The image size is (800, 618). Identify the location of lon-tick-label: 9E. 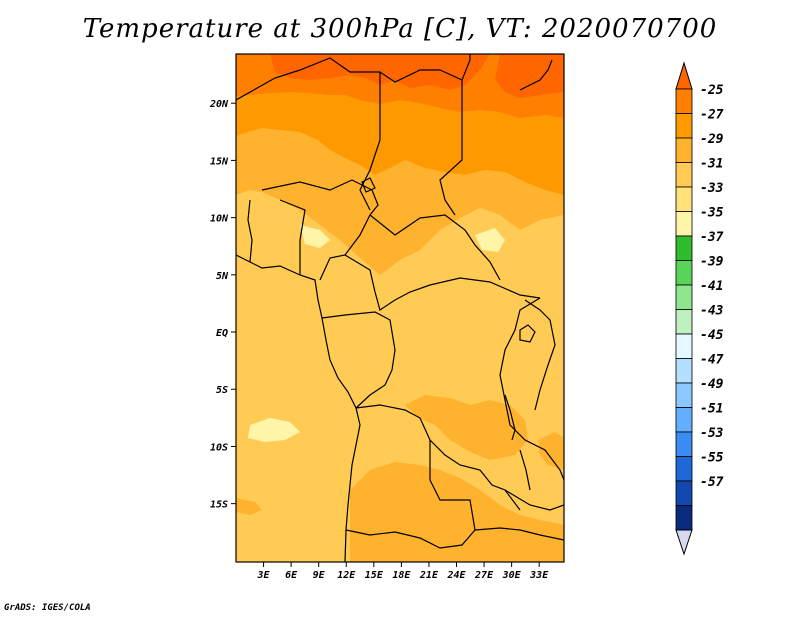
(319, 575).